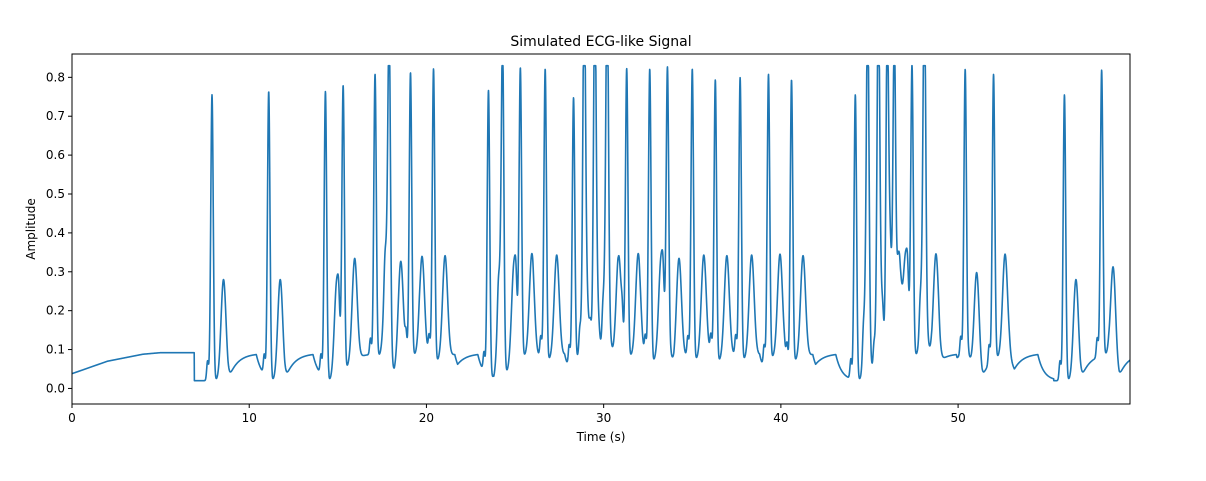 This screenshot has width=1206, height=481. Describe the element at coordinates (72, 418) in the screenshot. I see `x-tick-label: 0` at that location.